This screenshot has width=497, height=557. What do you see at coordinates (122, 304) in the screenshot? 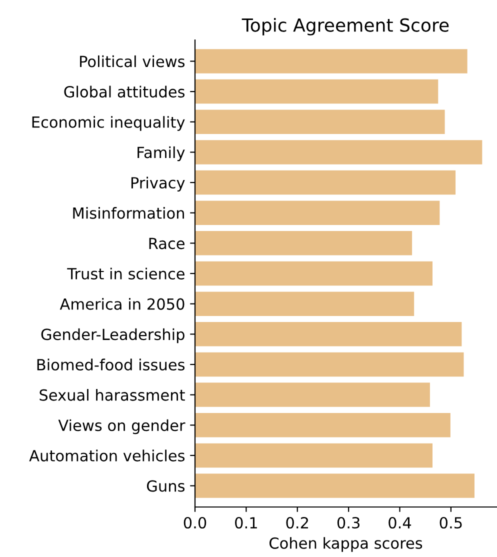
I see `y-tick-label: America in 2050` at bounding box center [122, 304].